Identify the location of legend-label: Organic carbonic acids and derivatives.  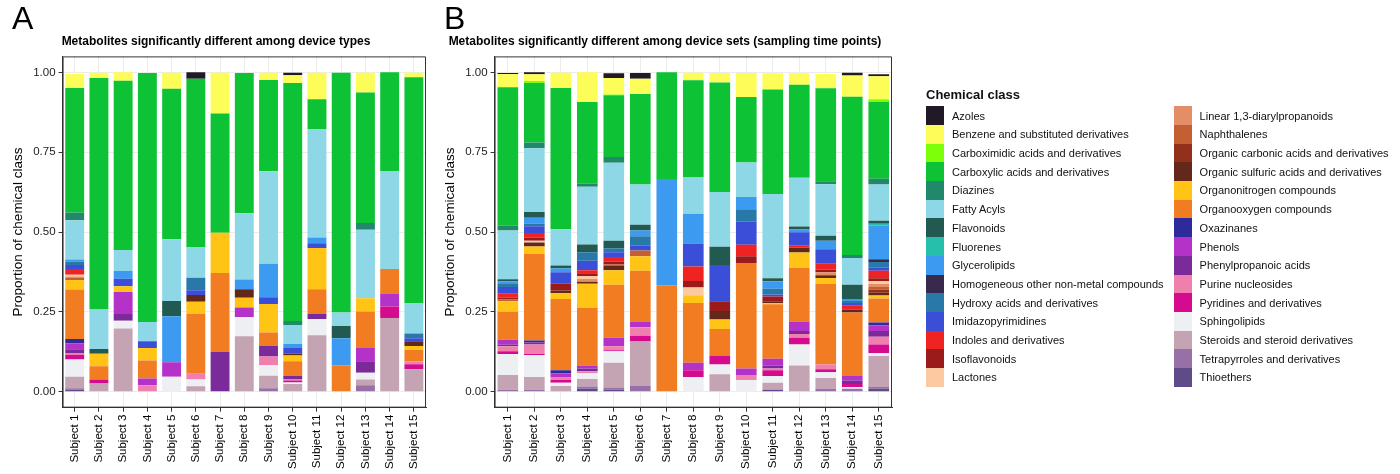
(1294, 153).